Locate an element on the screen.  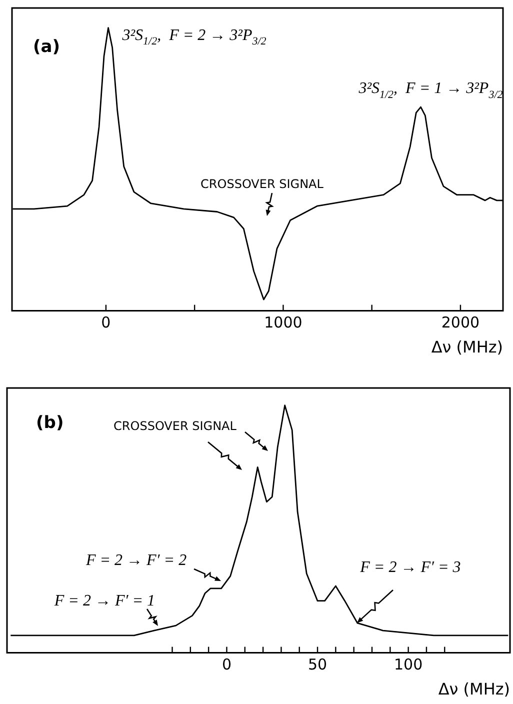
x-tick-label: 2000 is located at coordinates (460, 323).